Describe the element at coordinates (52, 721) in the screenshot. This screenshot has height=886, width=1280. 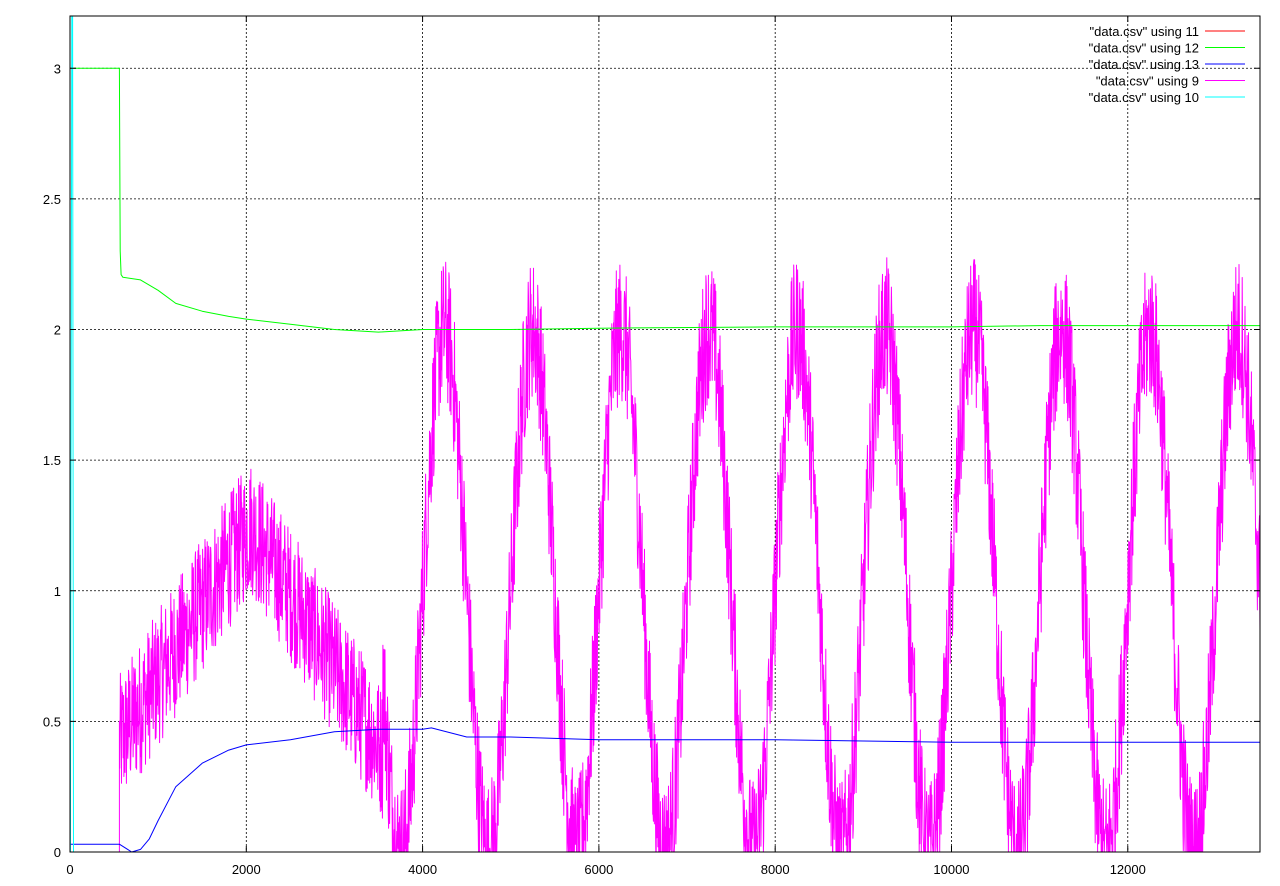
I see `y-tick-label: 0.5` at that location.